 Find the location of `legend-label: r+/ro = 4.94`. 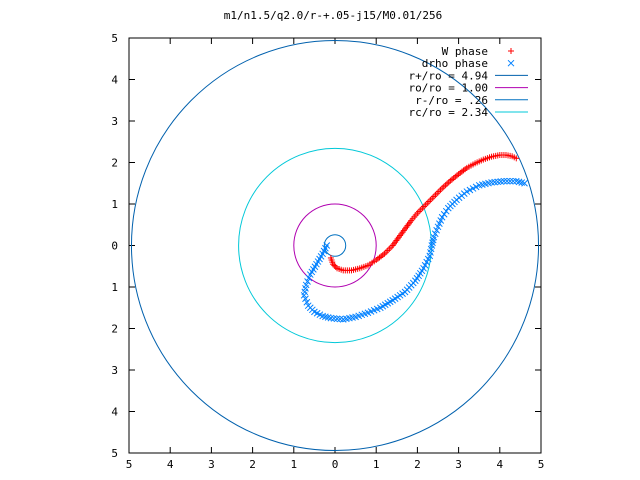

legend-label: r+/ro = 4.94 is located at coordinates (449, 75).